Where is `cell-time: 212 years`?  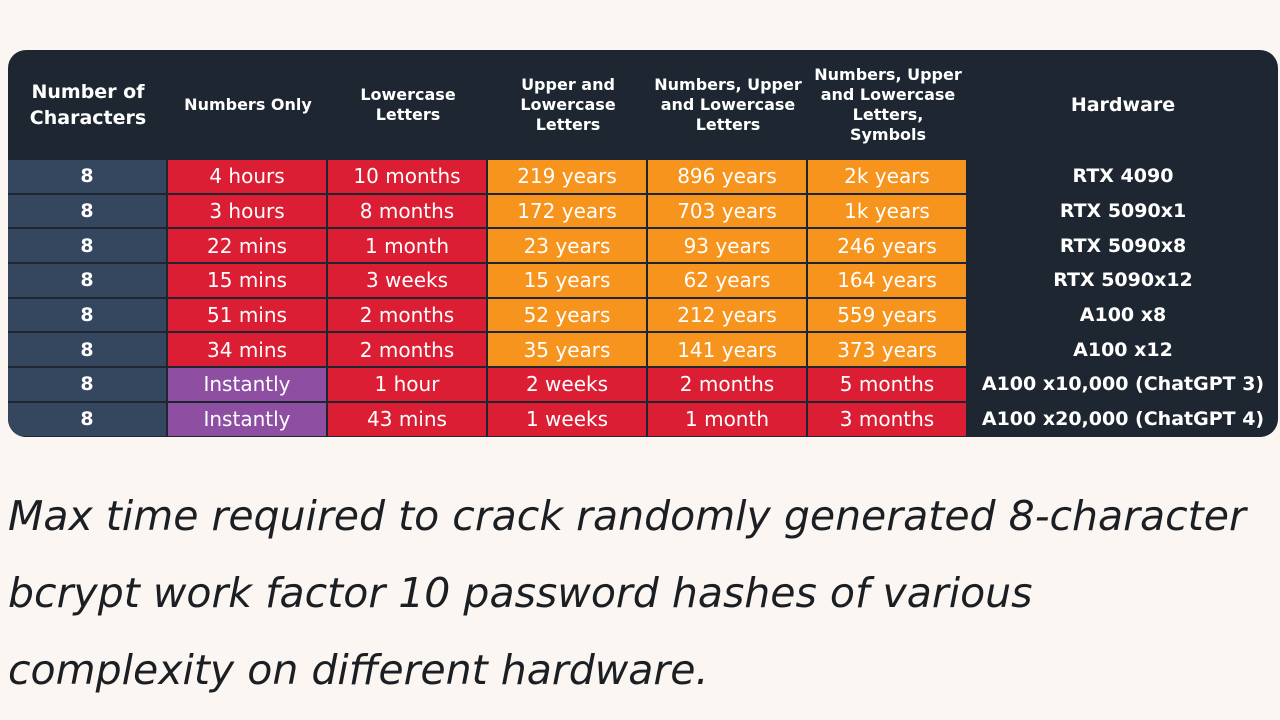
cell-time: 212 years is located at coordinates (728, 316).